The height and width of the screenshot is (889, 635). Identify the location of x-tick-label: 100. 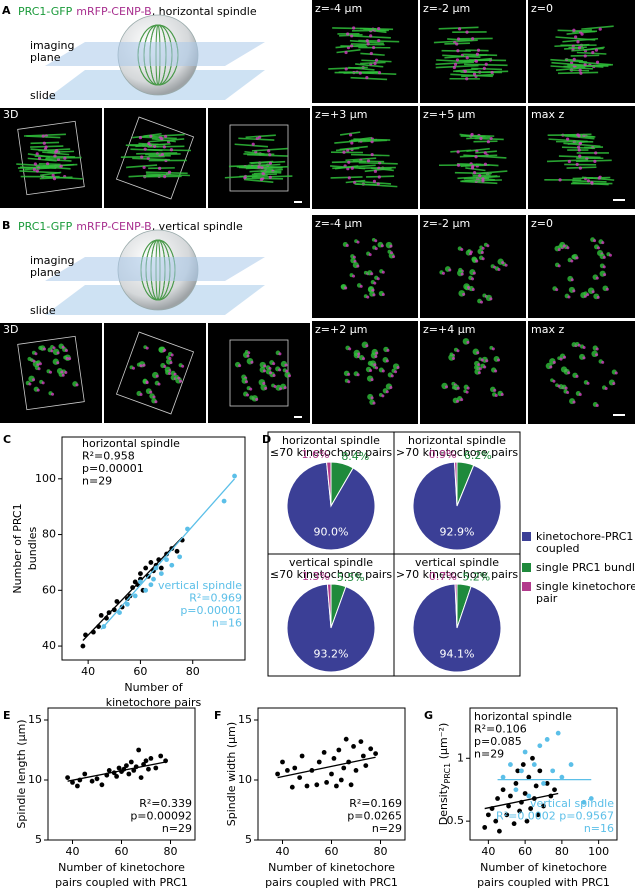
(598, 851).